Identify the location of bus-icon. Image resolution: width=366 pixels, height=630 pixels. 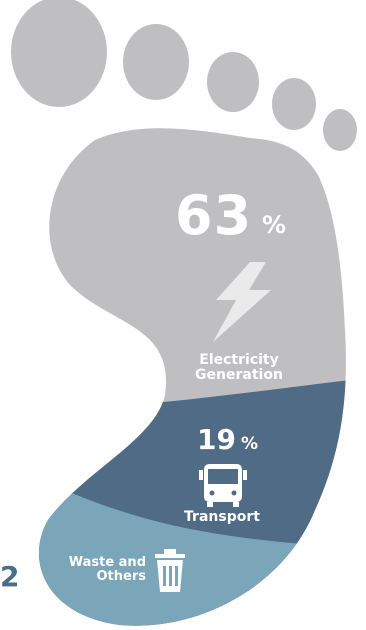
(223, 485).